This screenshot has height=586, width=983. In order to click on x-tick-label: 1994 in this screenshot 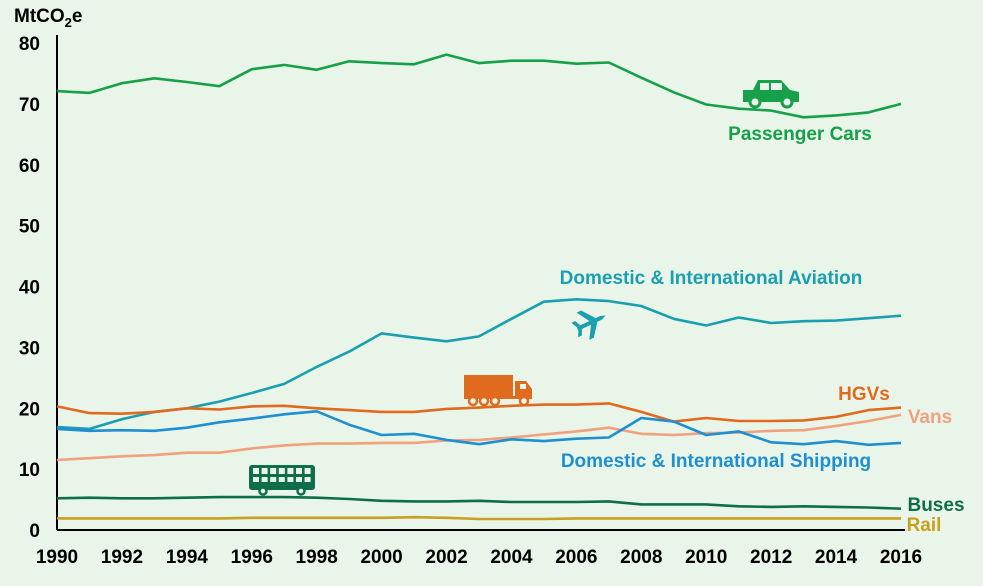, I will do `click(187, 557)`.